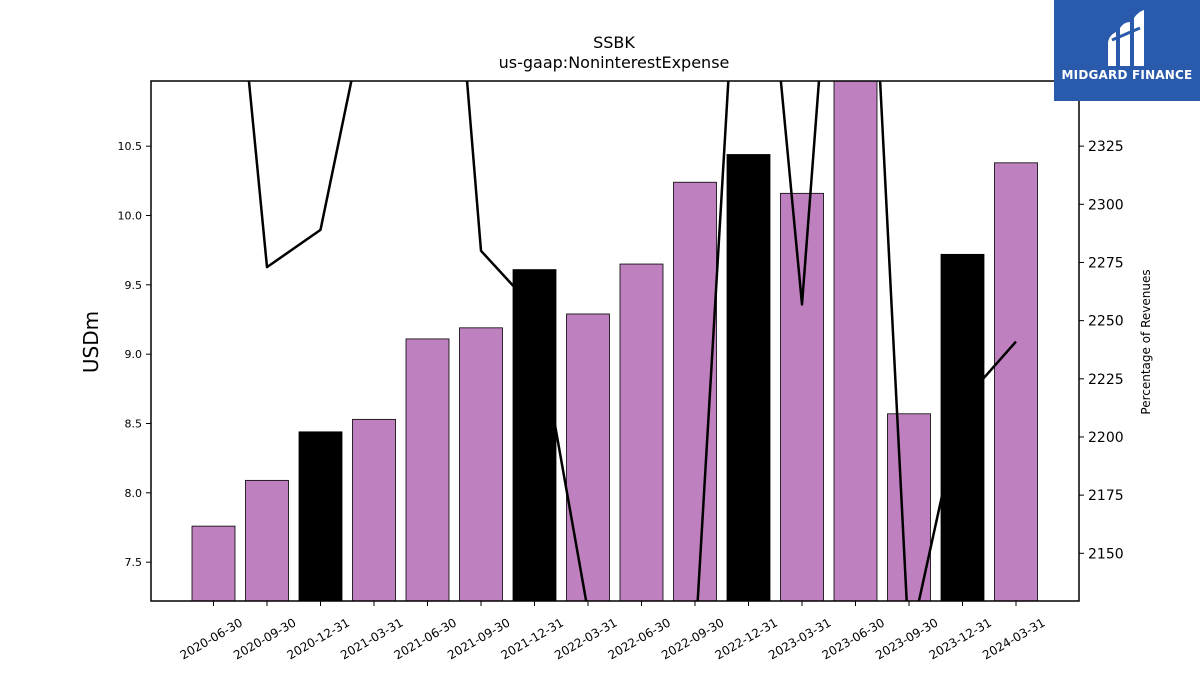  Describe the element at coordinates (1106, 205) in the screenshot. I see `y2-tick-label: 2300` at that location.